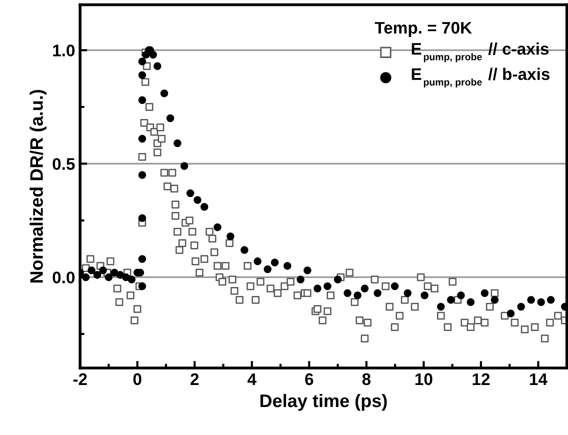 The image size is (568, 435). I want to click on legend-title: Temp. = 70K, so click(423, 29).